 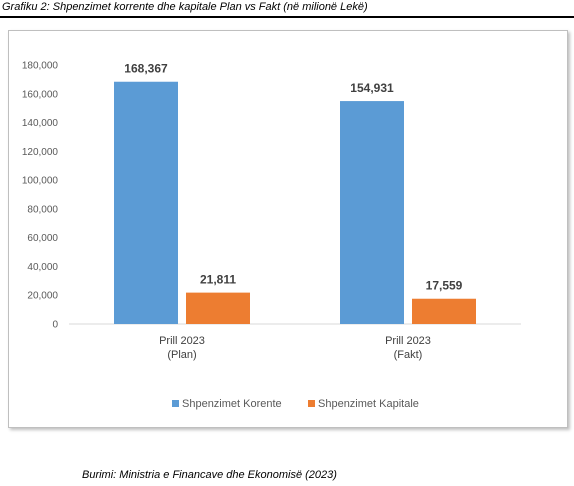 What do you see at coordinates (40, 66) in the screenshot?
I see `y-tick-label: 180,000` at bounding box center [40, 66].